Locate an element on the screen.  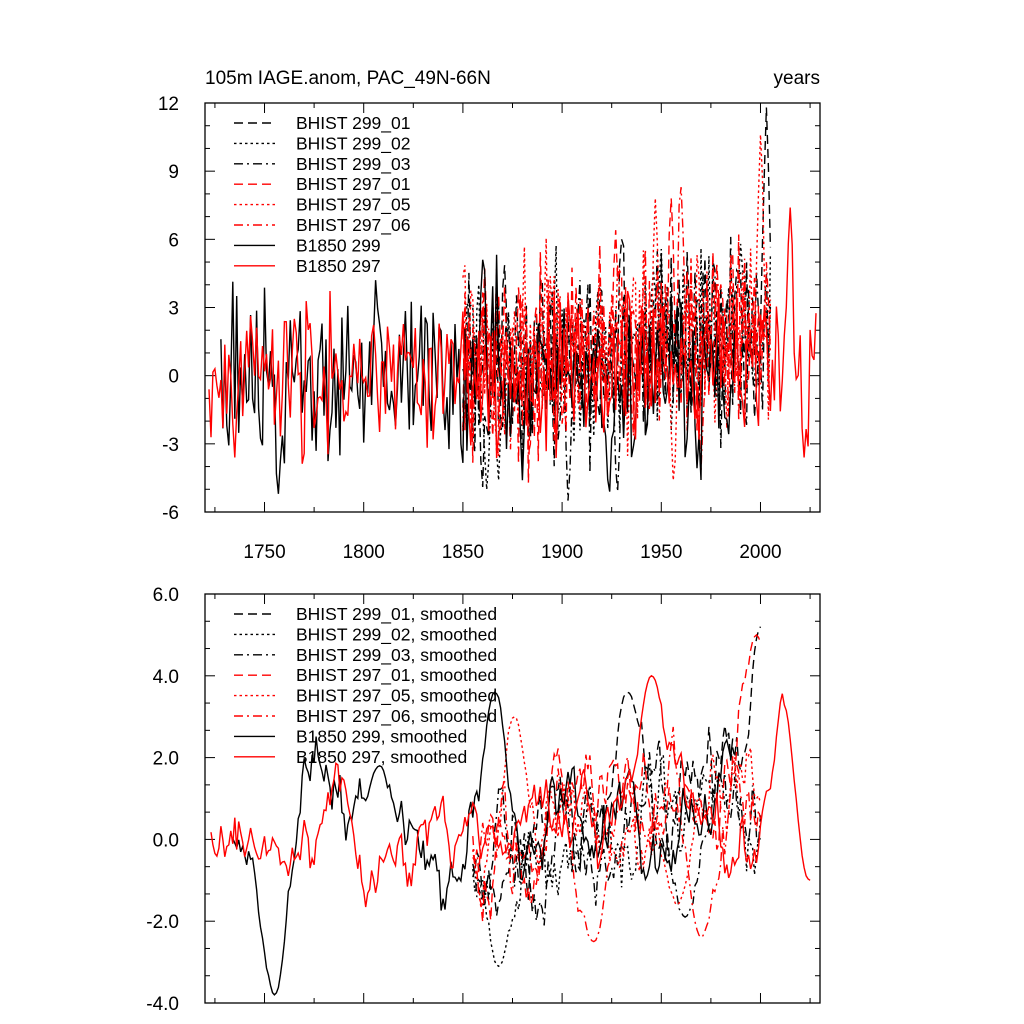
y-tick-label: 0.0 is located at coordinates (166, 840).